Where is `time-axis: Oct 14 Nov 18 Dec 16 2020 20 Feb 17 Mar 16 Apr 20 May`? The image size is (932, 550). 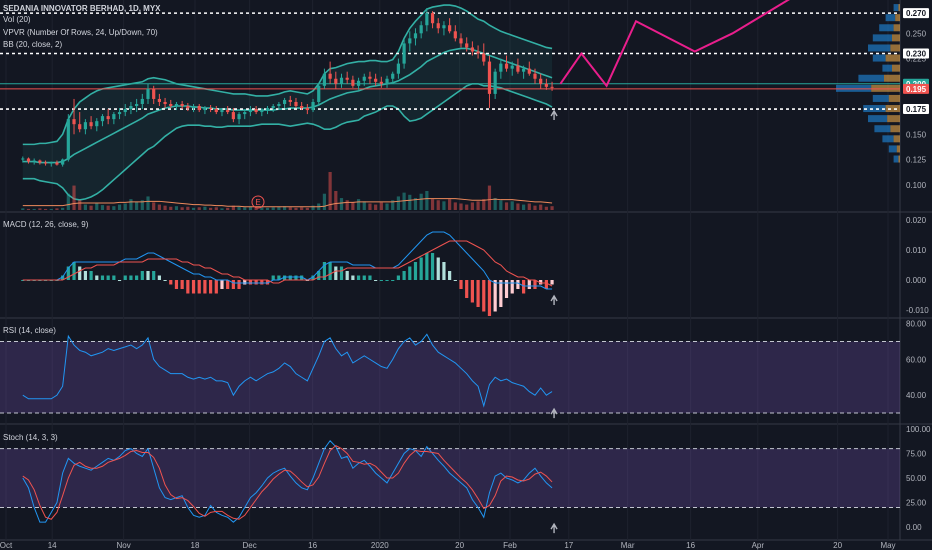
time-axis: Oct 14 Nov 18 Dec 16 2020 20 Feb 17 Mar 16 Apr 20 May is located at coordinates (448, 545).